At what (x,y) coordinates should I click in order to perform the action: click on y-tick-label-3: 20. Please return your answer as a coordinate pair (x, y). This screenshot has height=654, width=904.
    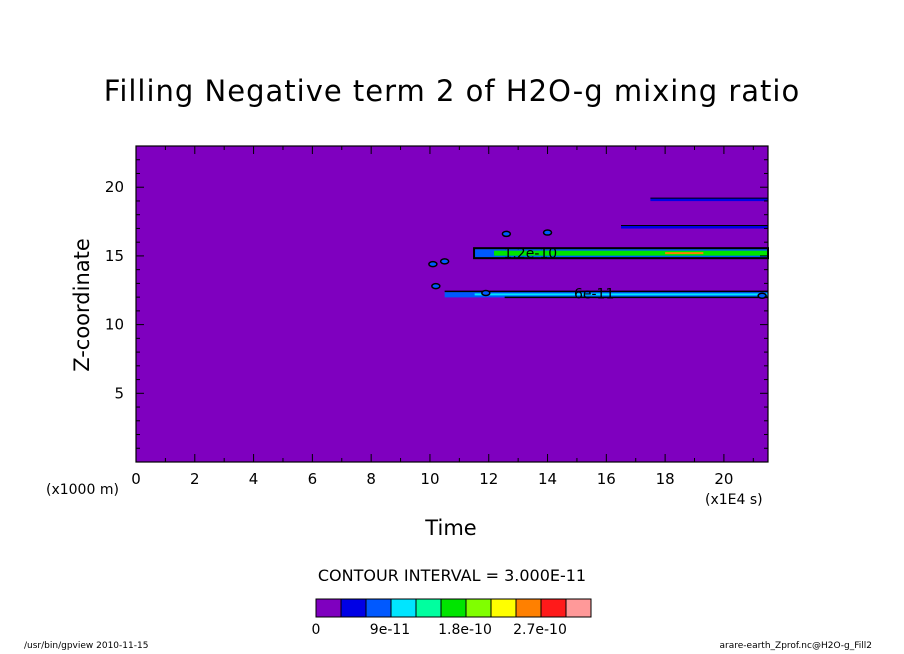
    Looking at the image, I should click on (114, 187).